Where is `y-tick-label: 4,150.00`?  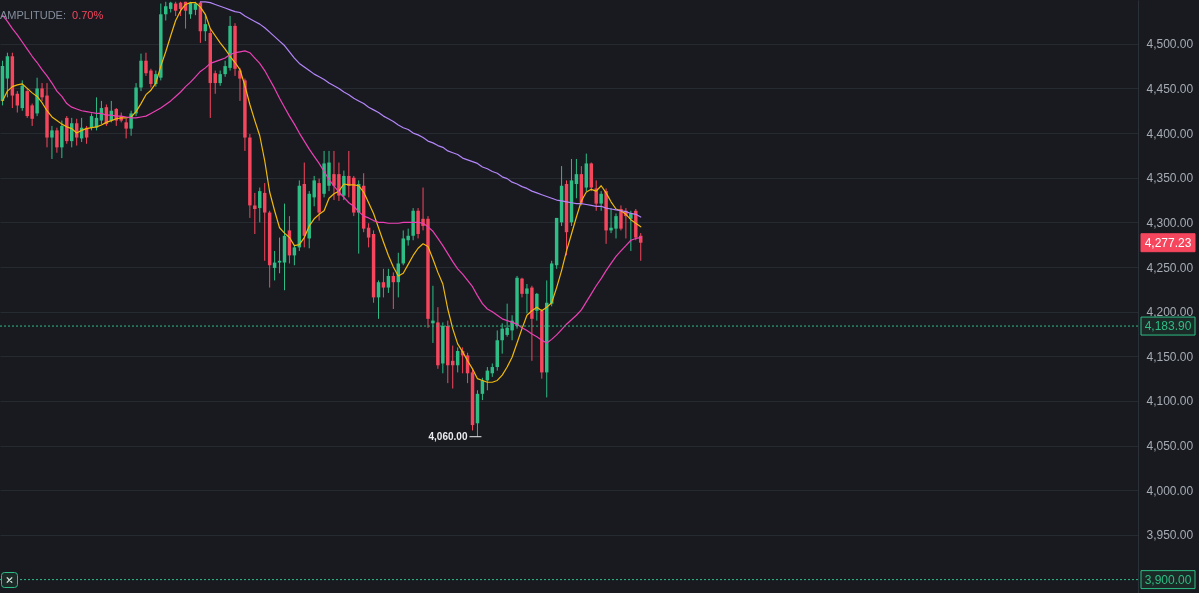 y-tick-label: 4,150.00 is located at coordinates (1170, 356).